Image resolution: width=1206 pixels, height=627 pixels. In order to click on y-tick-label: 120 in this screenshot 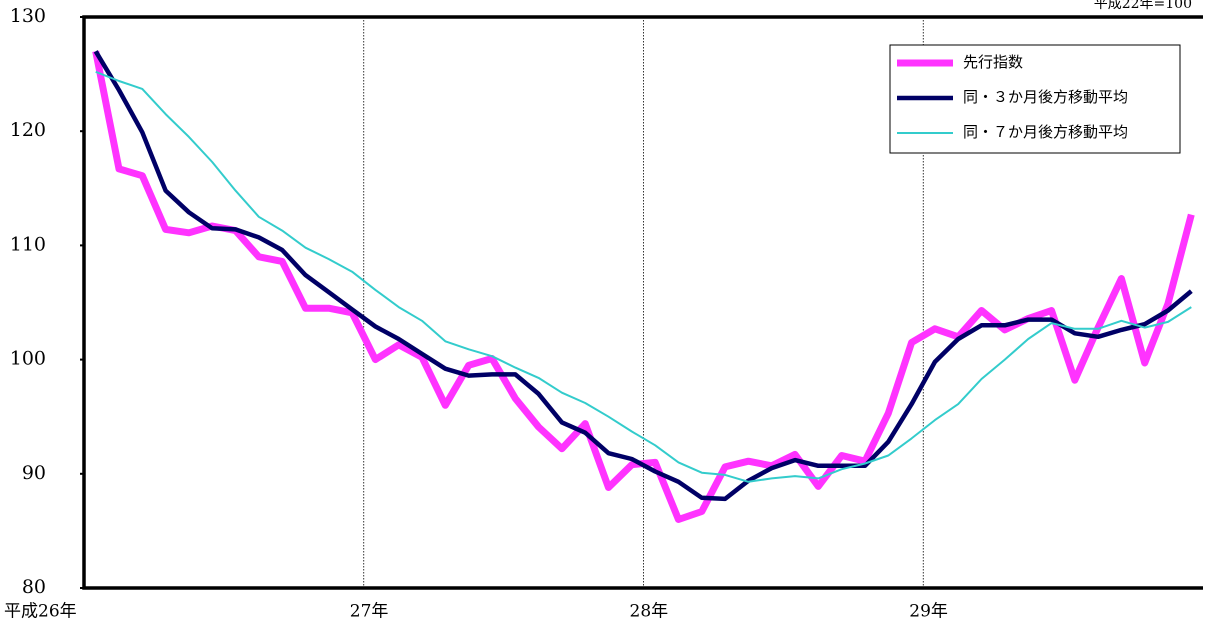, I will do `click(28, 130)`.